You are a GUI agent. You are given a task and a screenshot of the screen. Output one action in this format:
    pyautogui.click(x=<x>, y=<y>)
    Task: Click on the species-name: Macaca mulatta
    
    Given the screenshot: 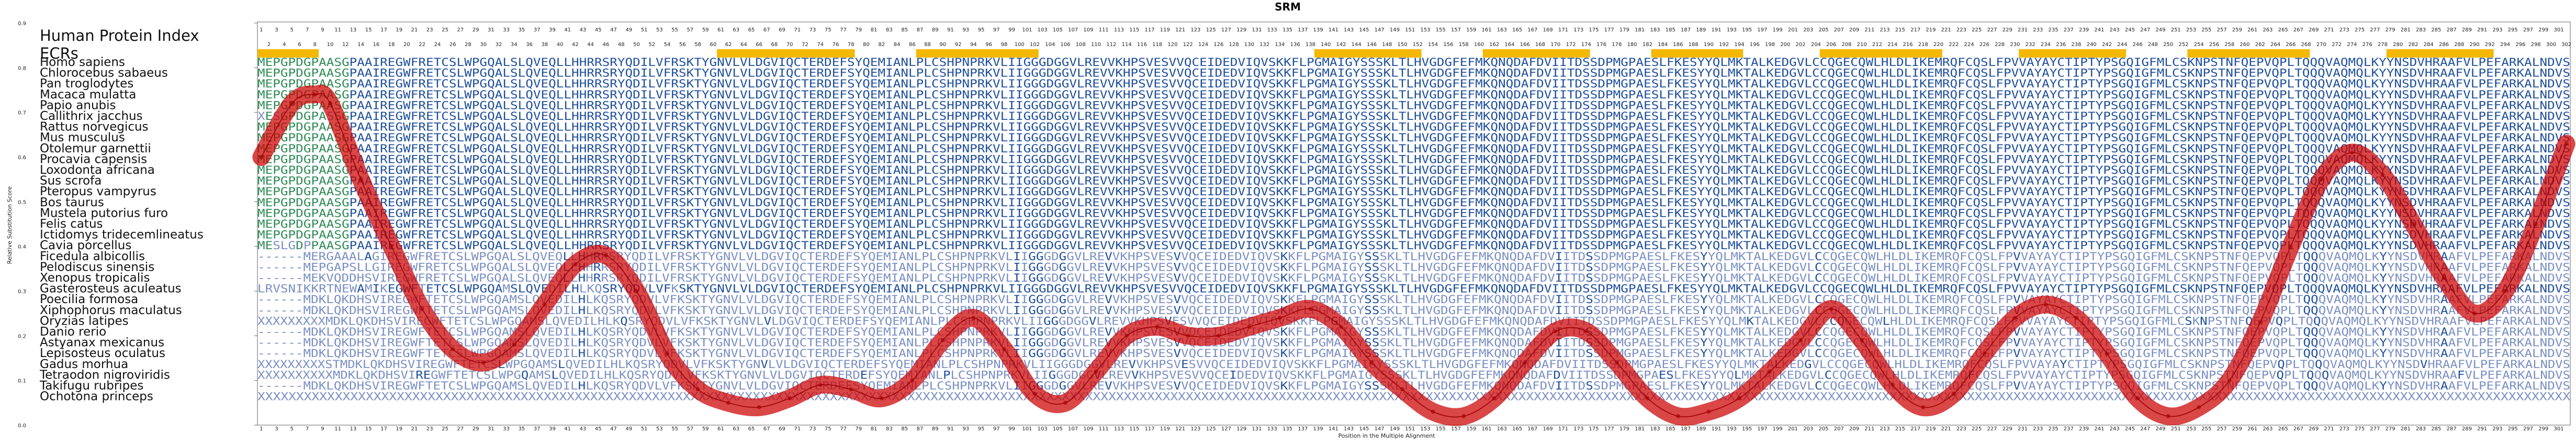 What is the action you would take?
    pyautogui.click(x=88, y=95)
    